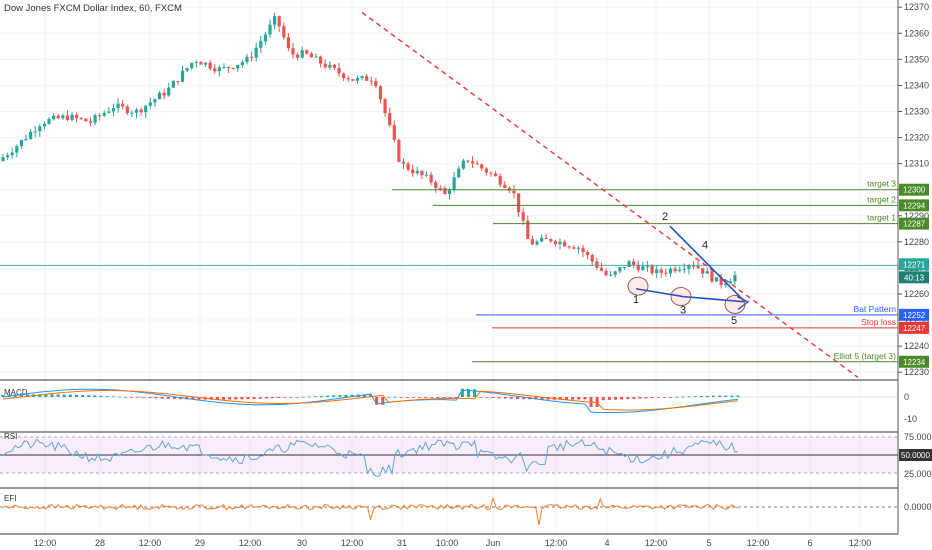 This screenshot has width=932, height=550. I want to click on wave-label: 4, so click(705, 245).